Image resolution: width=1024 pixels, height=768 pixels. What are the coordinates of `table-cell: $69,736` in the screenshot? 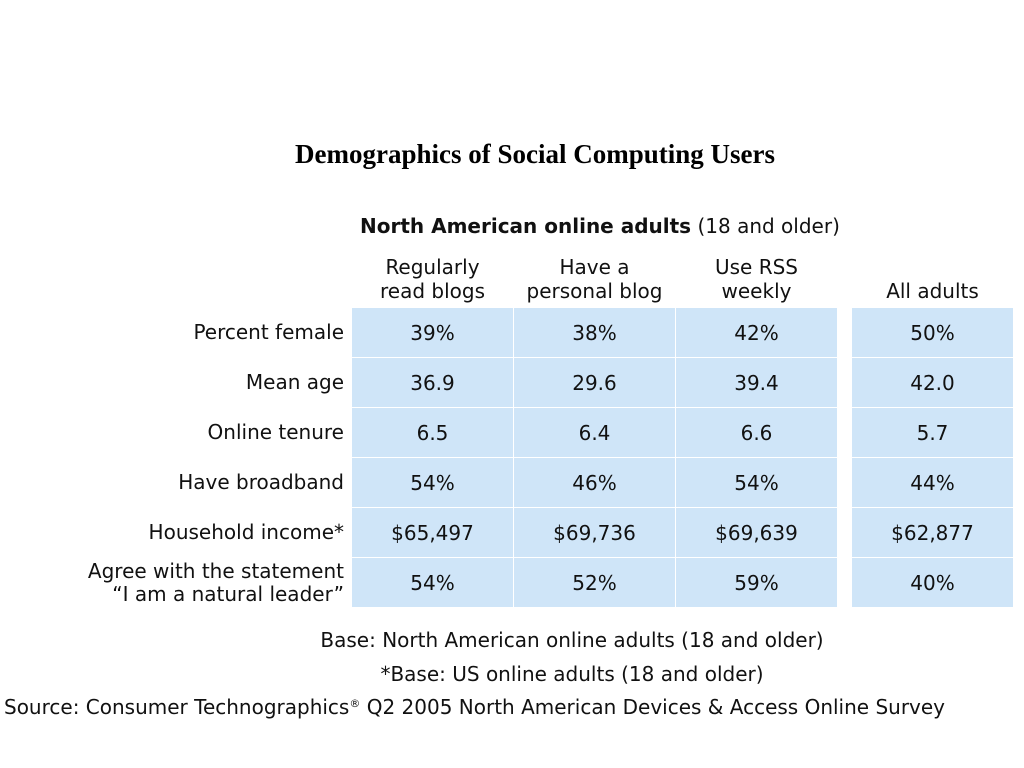 It's located at (594, 532).